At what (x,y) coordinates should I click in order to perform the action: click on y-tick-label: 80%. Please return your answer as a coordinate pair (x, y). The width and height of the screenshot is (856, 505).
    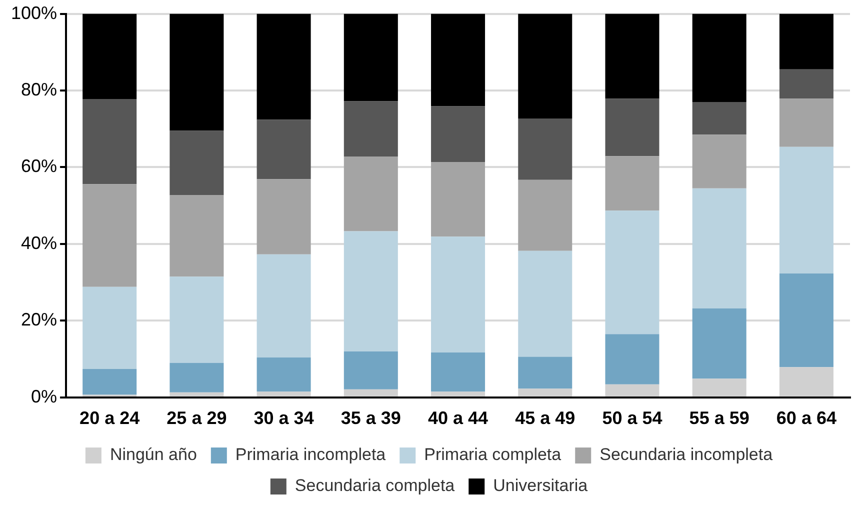
    Looking at the image, I should click on (39, 89).